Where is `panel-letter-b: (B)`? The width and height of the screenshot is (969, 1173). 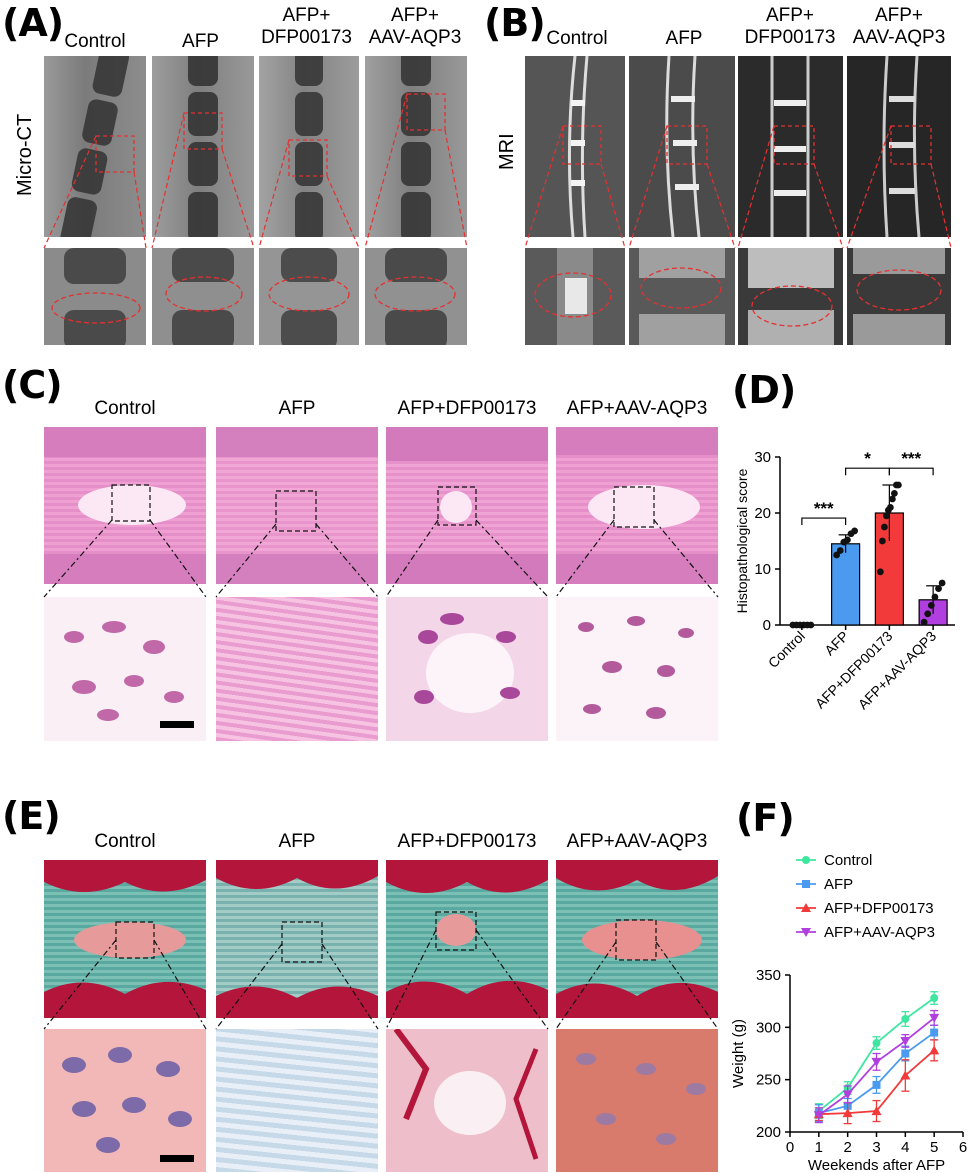 panel-letter-b: (B) is located at coordinates (515, 23).